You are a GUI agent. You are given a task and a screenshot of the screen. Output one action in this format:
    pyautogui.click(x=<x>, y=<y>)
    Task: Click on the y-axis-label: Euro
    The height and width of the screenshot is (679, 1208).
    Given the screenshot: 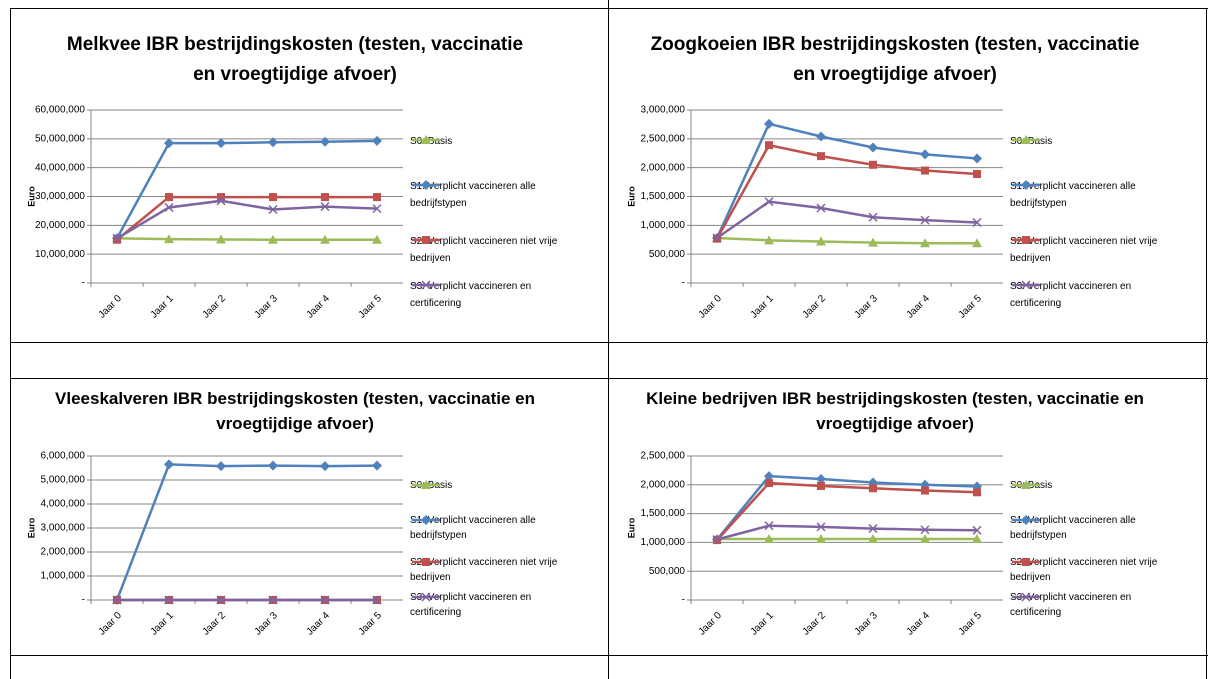 What is the action you would take?
    pyautogui.click(x=31, y=527)
    